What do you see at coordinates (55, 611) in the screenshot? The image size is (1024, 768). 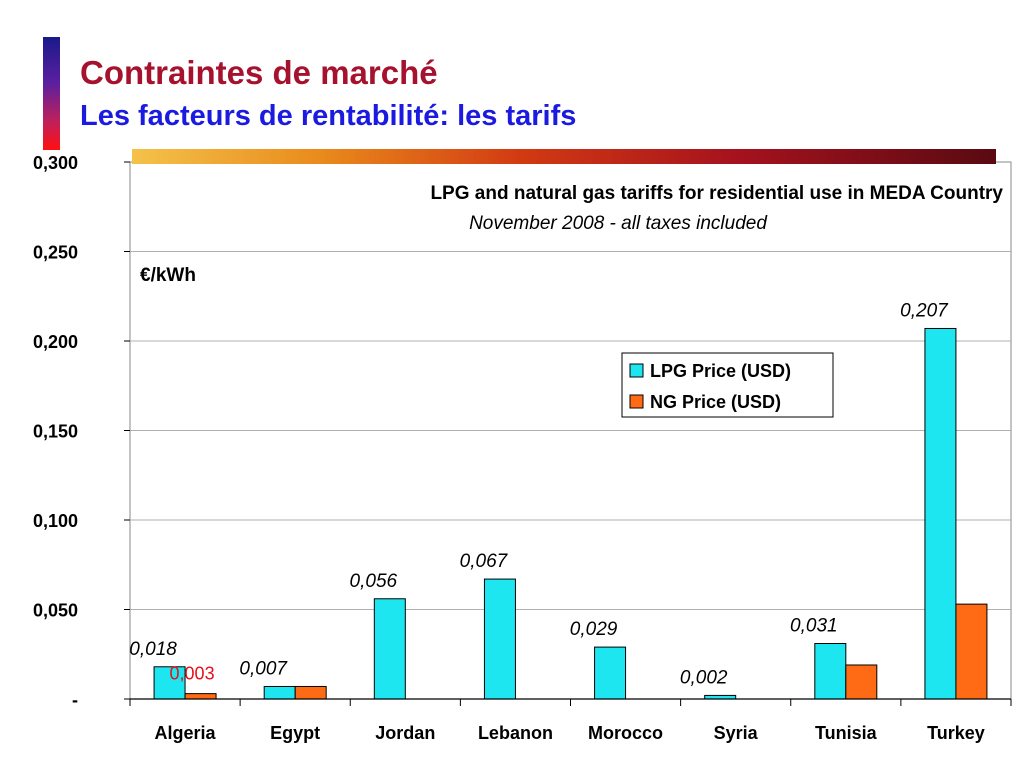 I see `y-tick-label: 0,050` at bounding box center [55, 611].